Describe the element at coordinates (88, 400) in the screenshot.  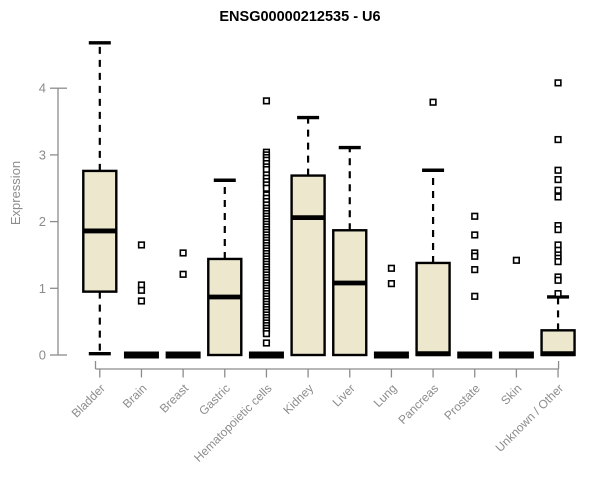
I see `x-category-label-bladder: Bladder` at that location.